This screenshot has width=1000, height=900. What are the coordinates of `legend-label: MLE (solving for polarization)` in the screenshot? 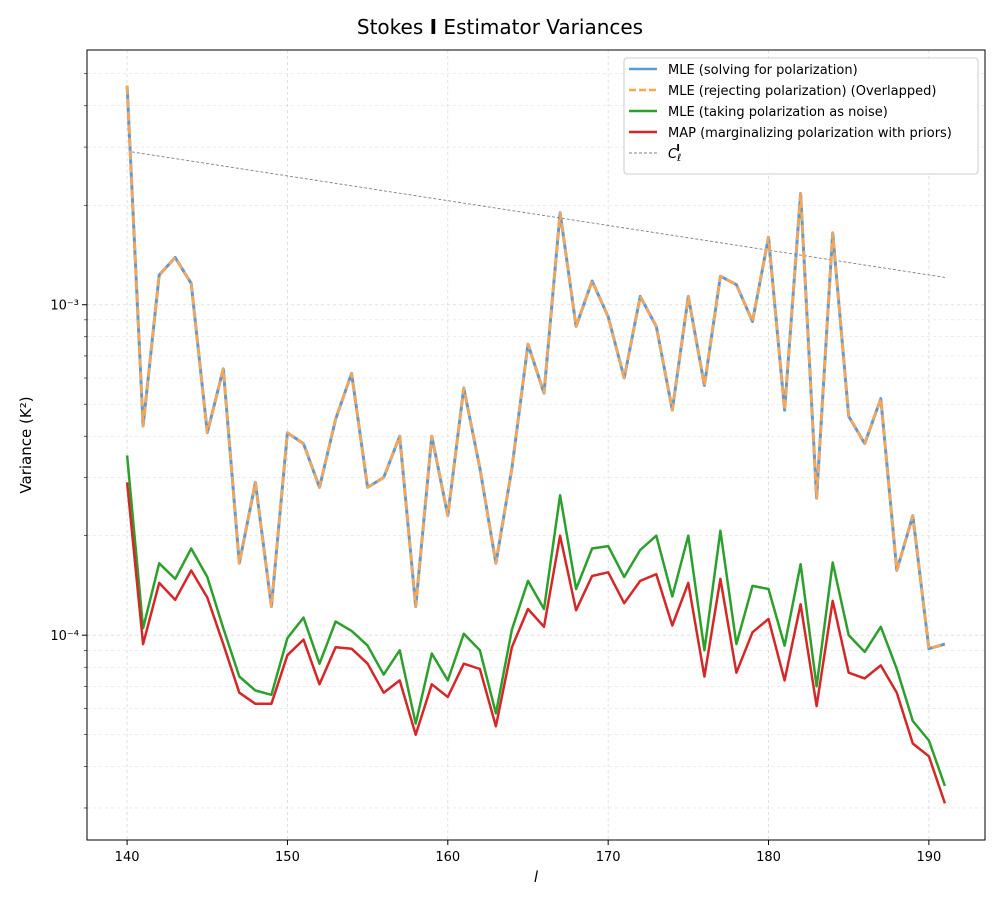 It's located at (763, 70).